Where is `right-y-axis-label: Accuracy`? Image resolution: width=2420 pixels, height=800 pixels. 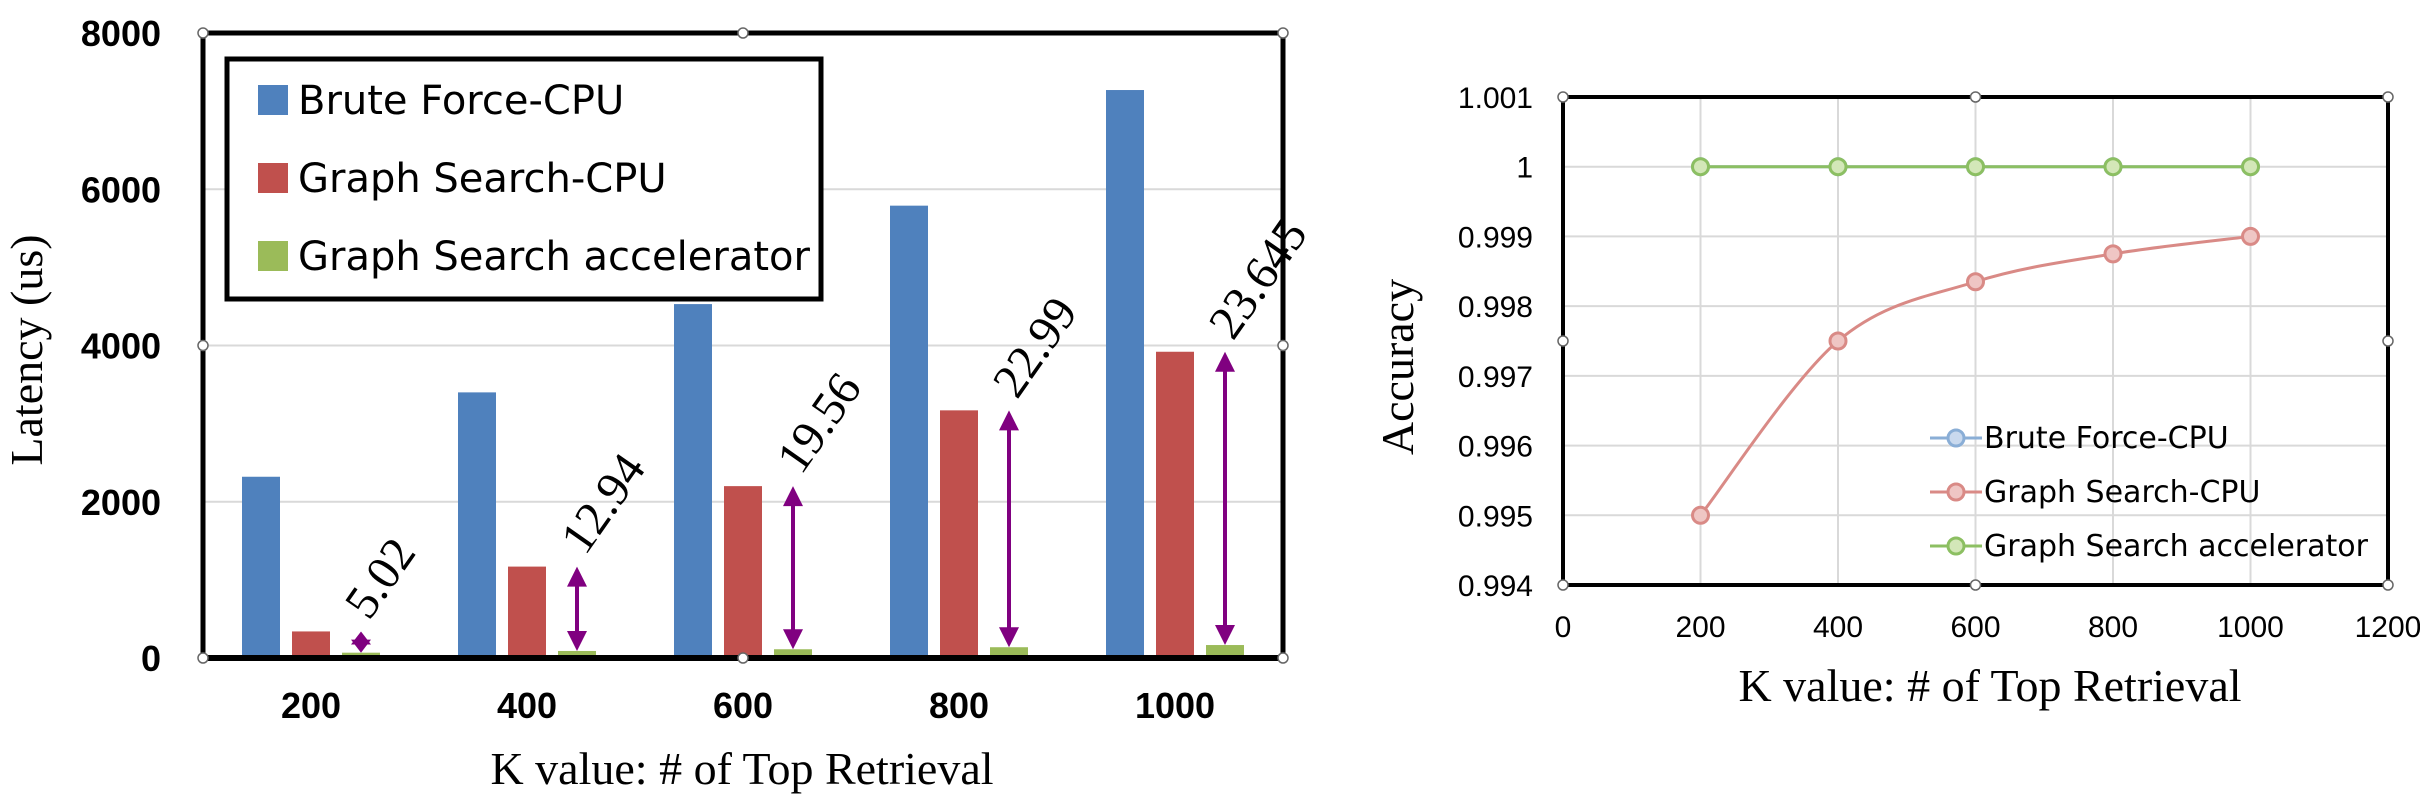 right-y-axis-label: Accuracy is located at coordinates (1397, 367).